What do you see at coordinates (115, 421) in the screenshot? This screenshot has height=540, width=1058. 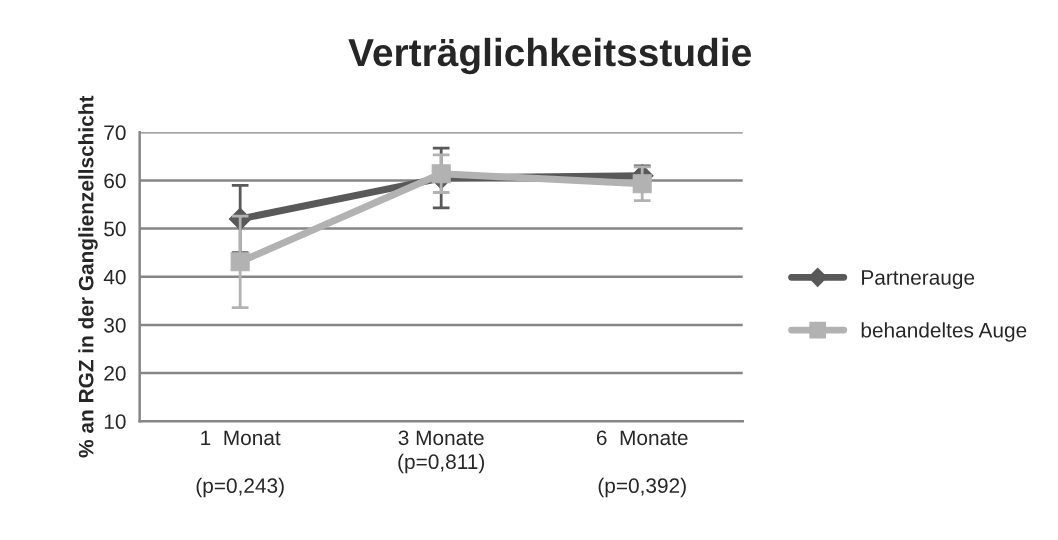 I see `y-tick-label: 10` at bounding box center [115, 421].